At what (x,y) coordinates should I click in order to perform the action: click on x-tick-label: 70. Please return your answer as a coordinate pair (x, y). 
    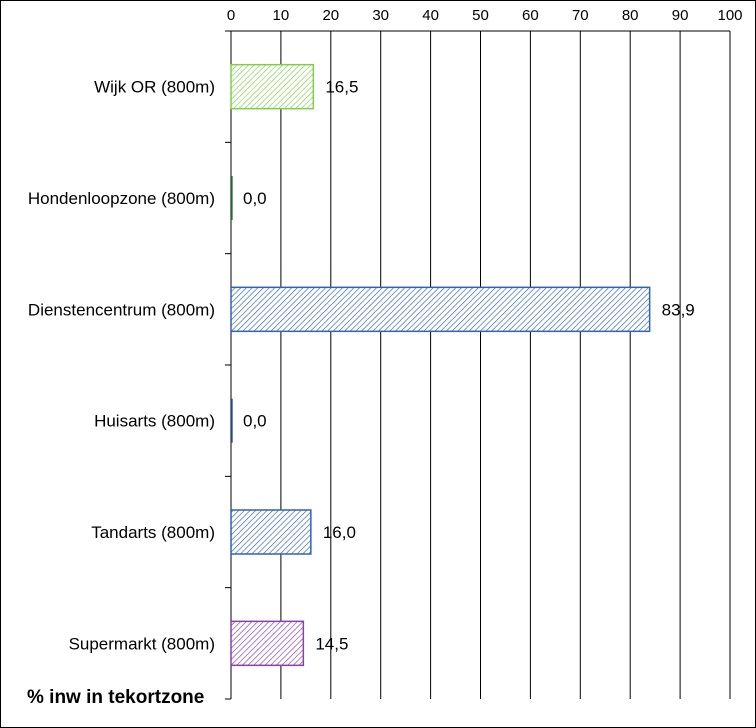
    Looking at the image, I should click on (580, 15).